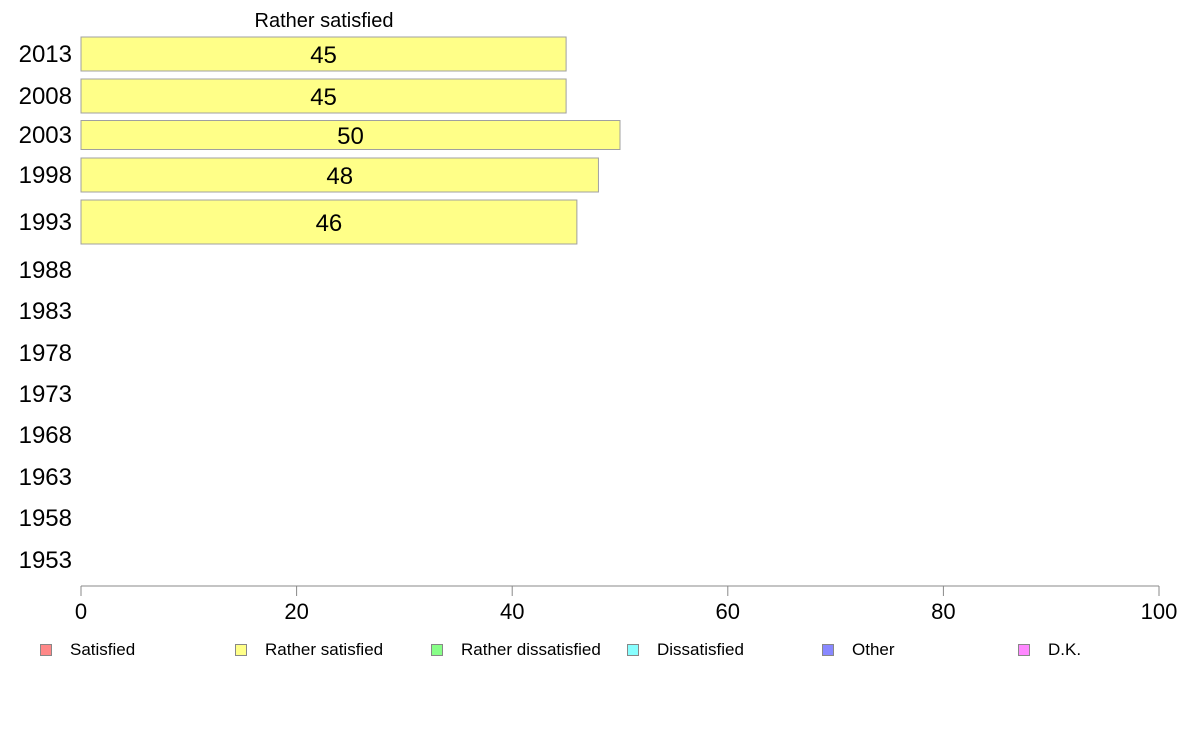 The width and height of the screenshot is (1188, 736). Describe the element at coordinates (45, 54) in the screenshot. I see `year-label: 2013` at that location.